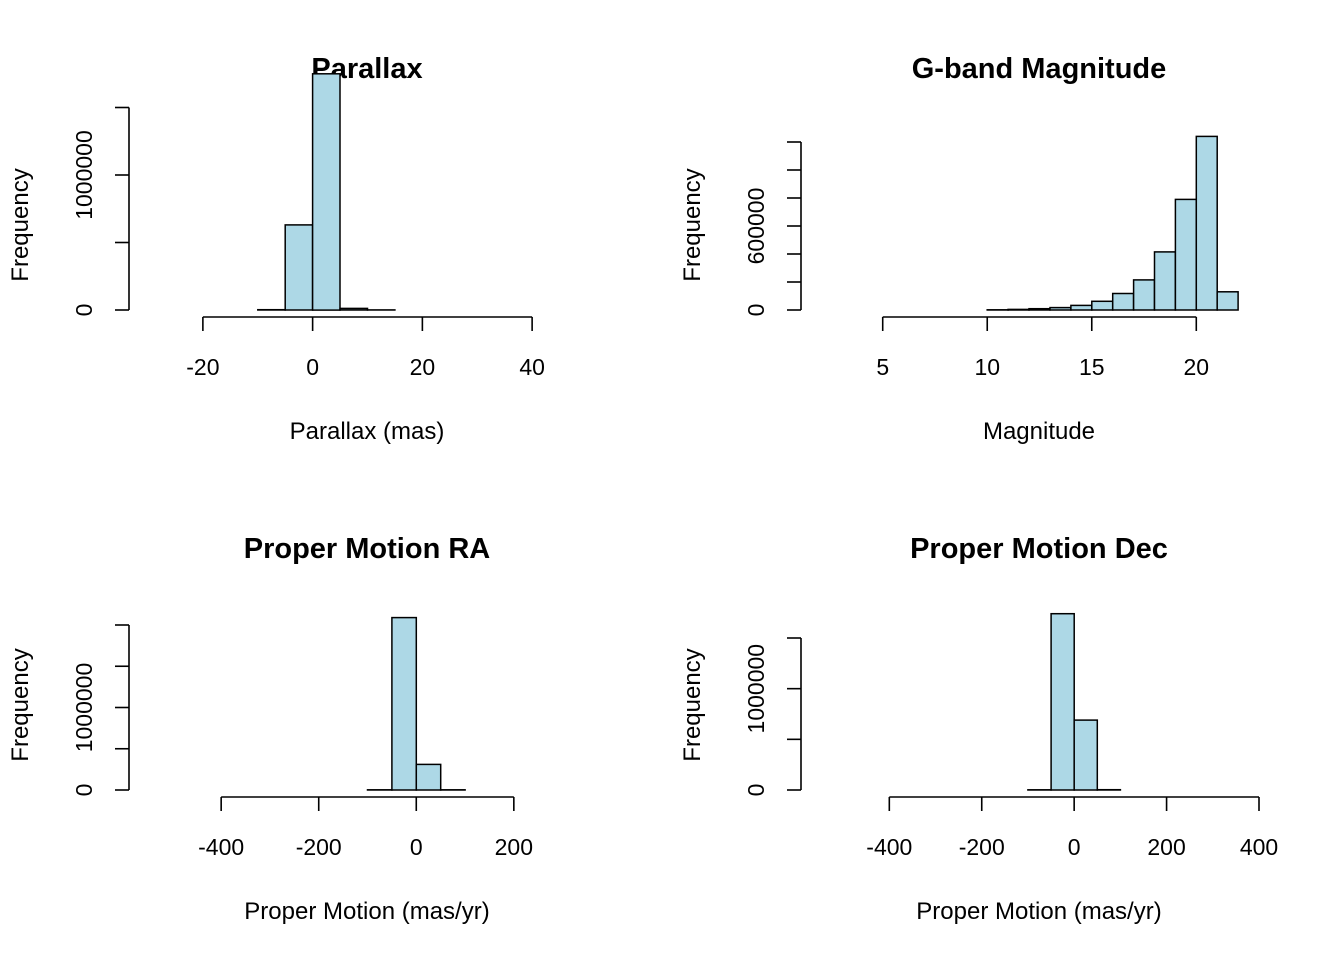  I want to click on x-tick-label: 15, so click(1092, 367).